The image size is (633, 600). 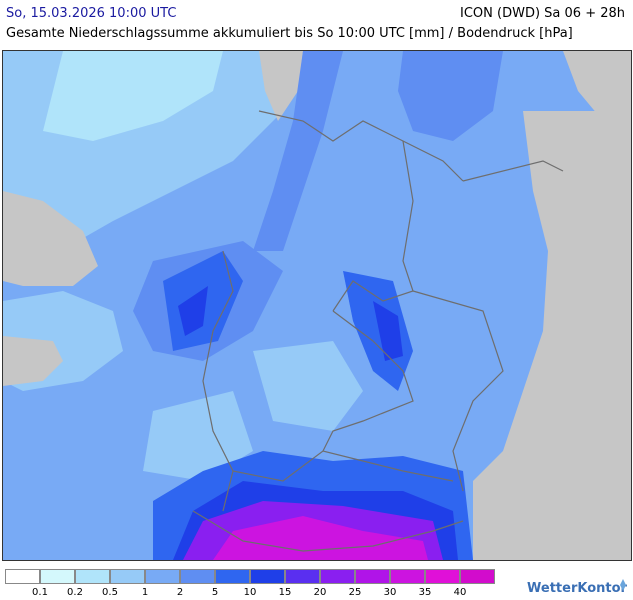 I want to click on legend-tick: 30, so click(x=390, y=592).